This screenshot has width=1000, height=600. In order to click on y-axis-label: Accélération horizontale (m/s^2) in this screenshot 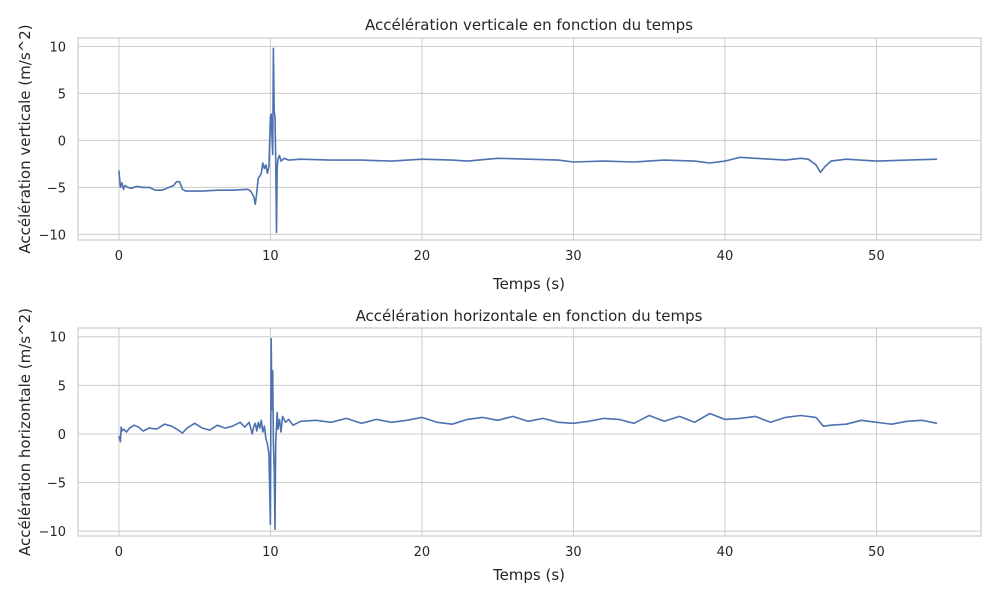, I will do `click(25, 432)`.